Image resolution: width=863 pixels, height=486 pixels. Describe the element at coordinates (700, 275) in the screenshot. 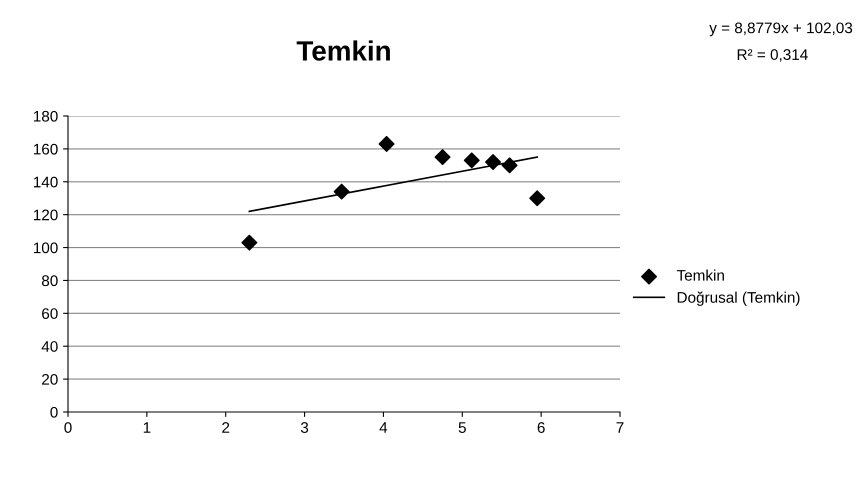

I see `legend-label: Temkin` at that location.